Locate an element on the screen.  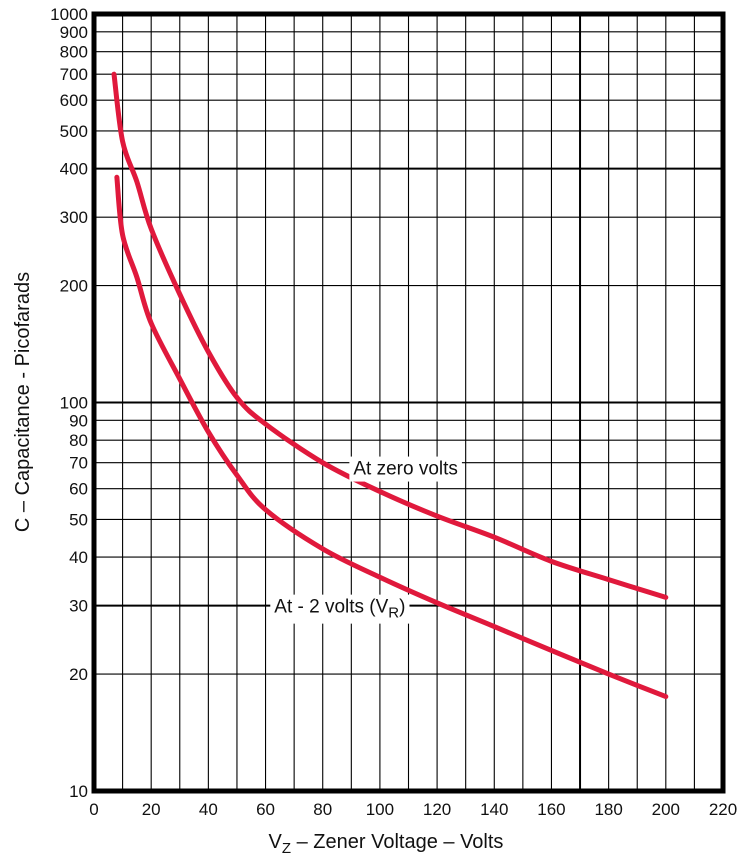
x-tick-label: 180 is located at coordinates (608, 809).